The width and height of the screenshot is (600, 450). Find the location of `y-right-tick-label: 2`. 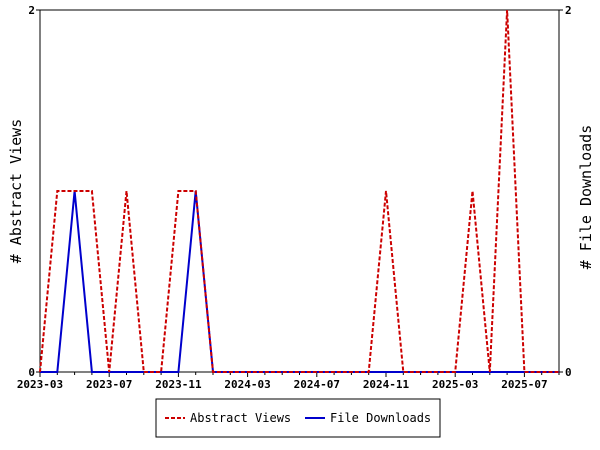

y-right-tick-label: 2 is located at coordinates (568, 10).